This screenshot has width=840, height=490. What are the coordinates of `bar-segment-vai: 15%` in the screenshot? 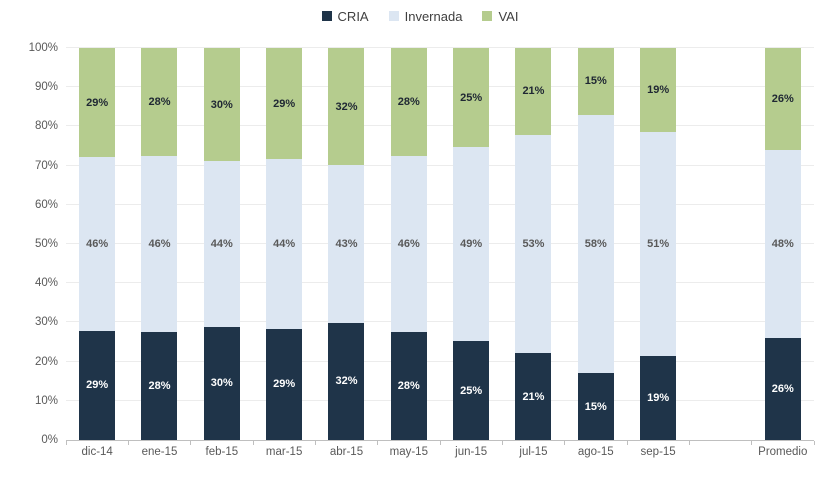 It's located at (595, 81).